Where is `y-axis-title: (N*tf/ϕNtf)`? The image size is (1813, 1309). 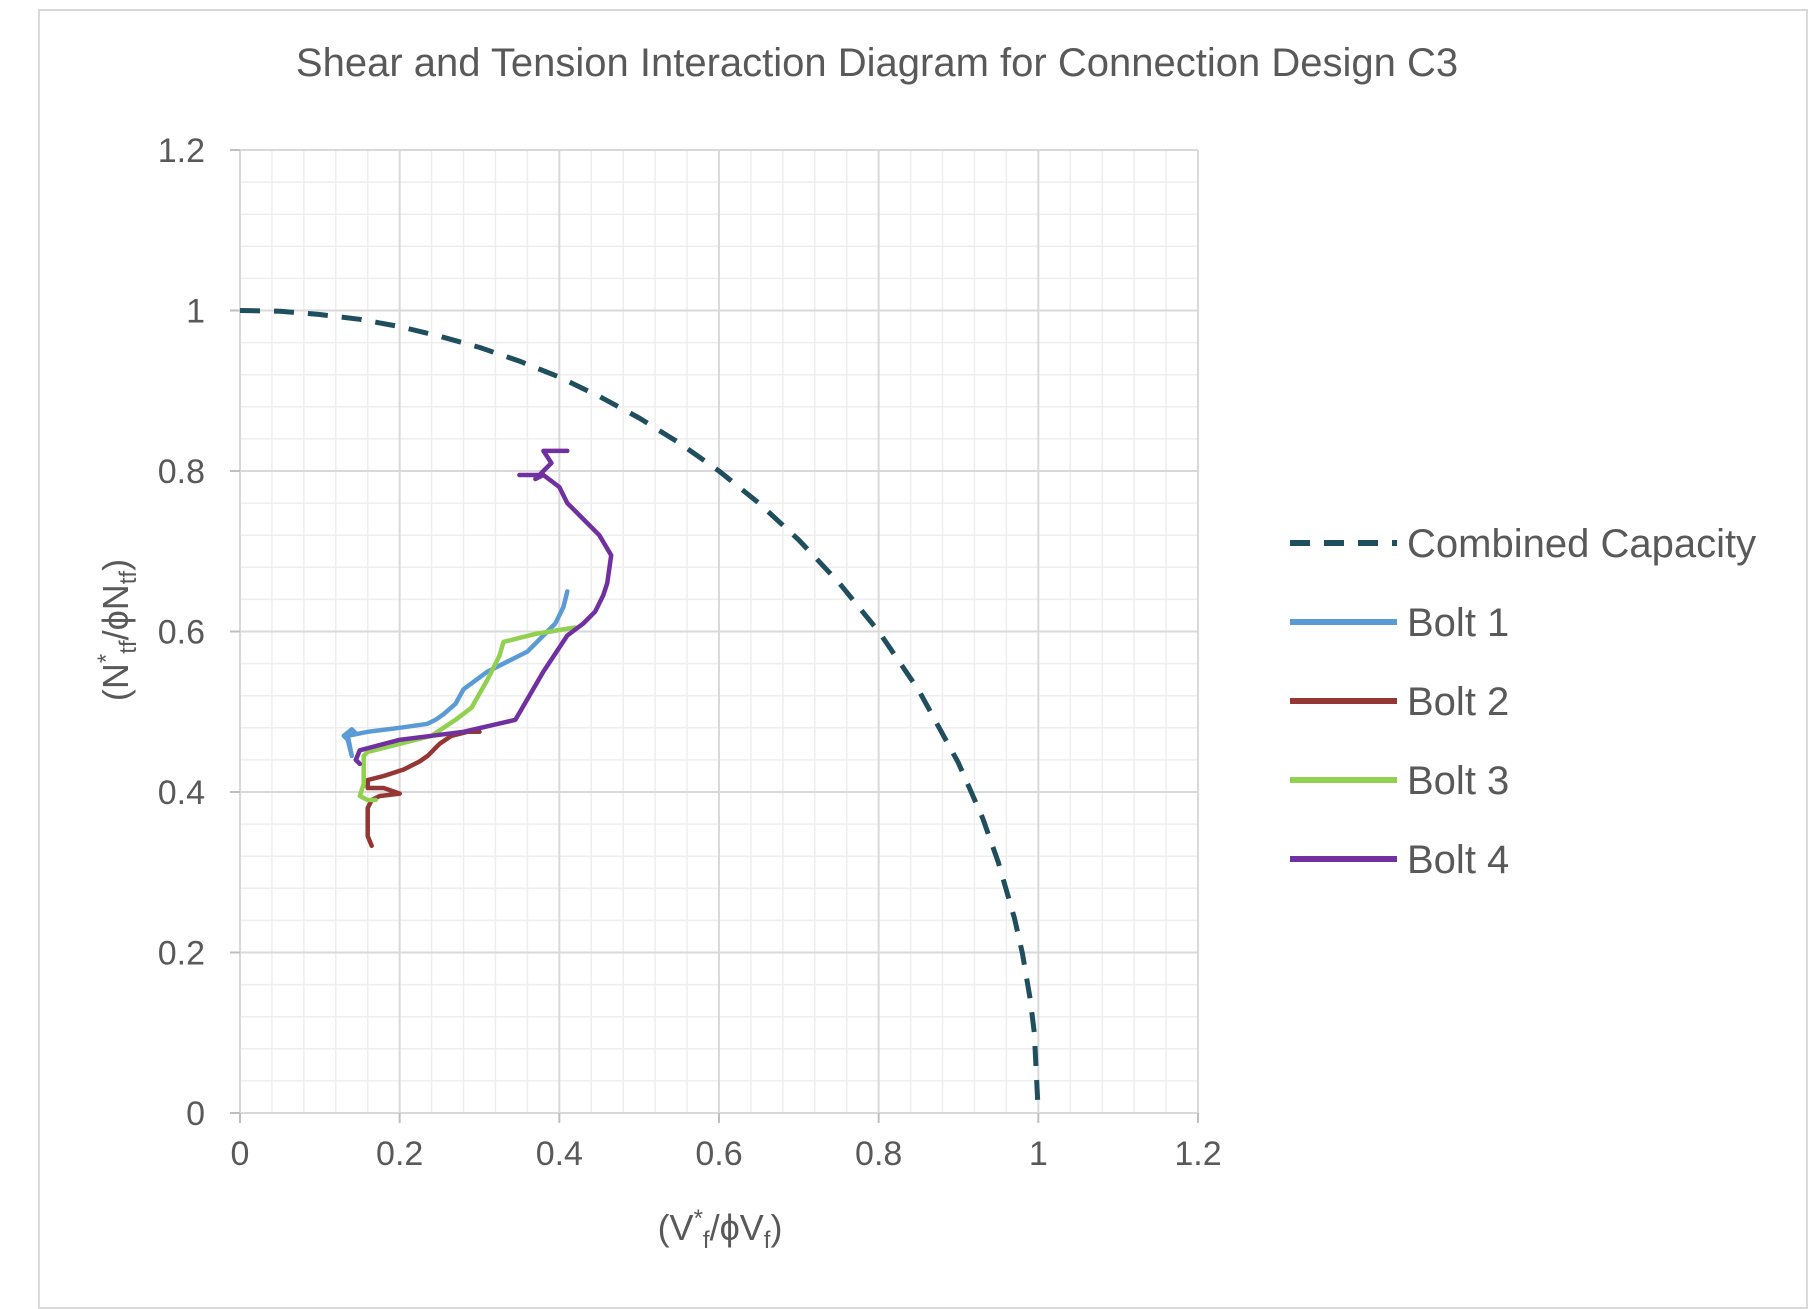
y-axis-title: (N*tf/ϕNtf) is located at coordinates (117, 630).